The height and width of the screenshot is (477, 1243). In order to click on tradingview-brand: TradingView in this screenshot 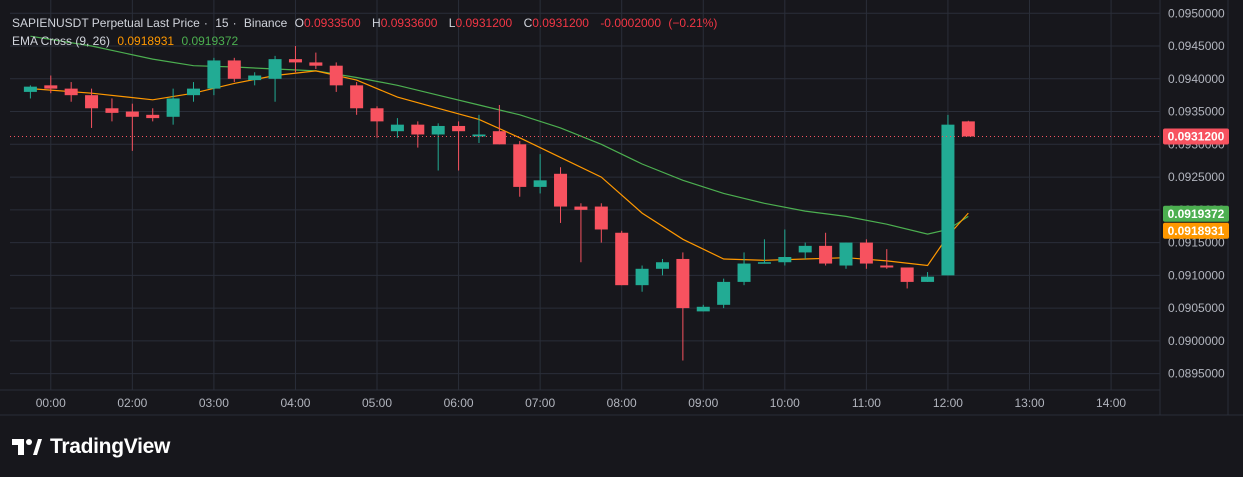, I will do `click(91, 447)`.